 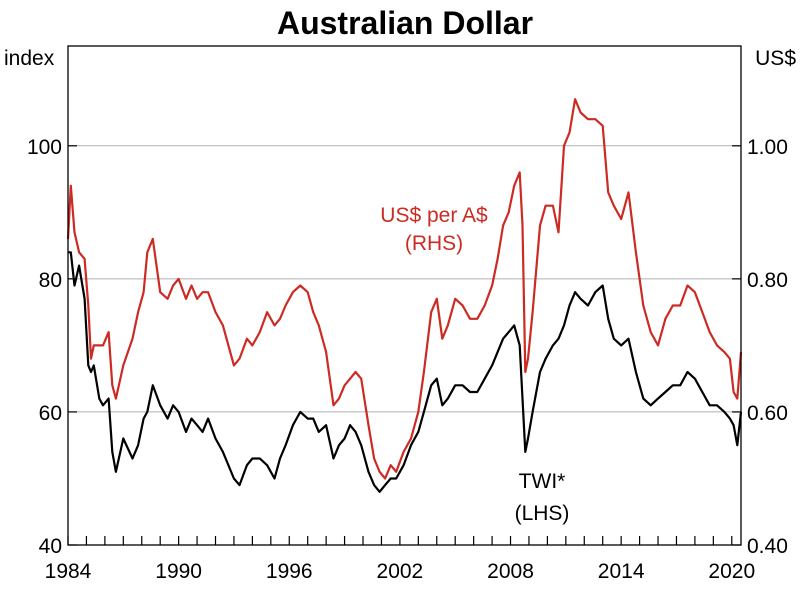 What do you see at coordinates (68, 571) in the screenshot?
I see `x-tick-label-1984: 1984` at bounding box center [68, 571].